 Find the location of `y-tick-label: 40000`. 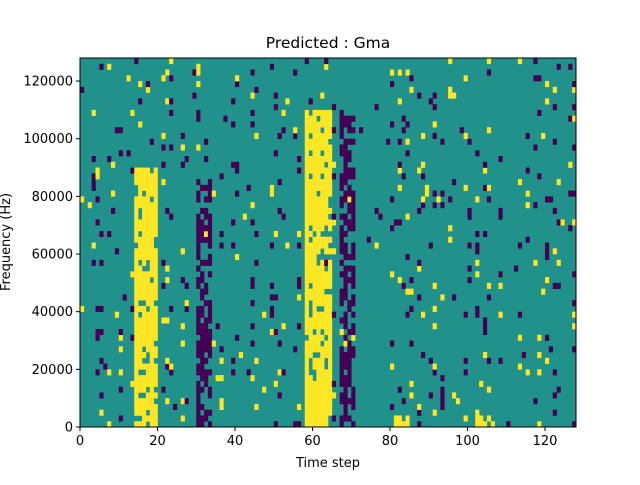

y-tick-label: 40000 is located at coordinates (52, 312).